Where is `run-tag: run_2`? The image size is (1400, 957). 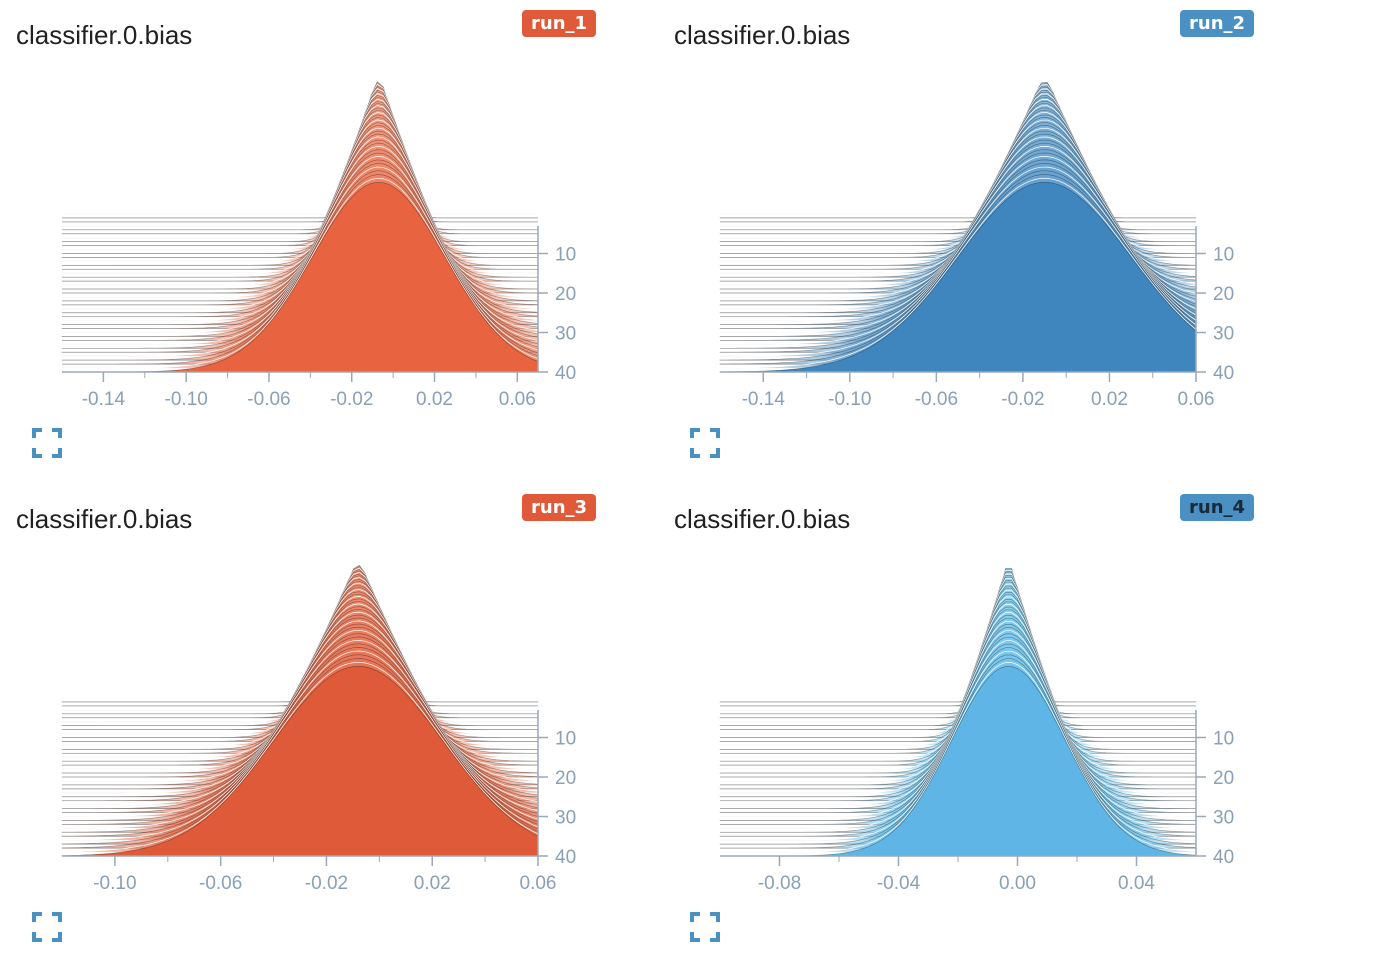
run-tag: run_2 is located at coordinates (1217, 23).